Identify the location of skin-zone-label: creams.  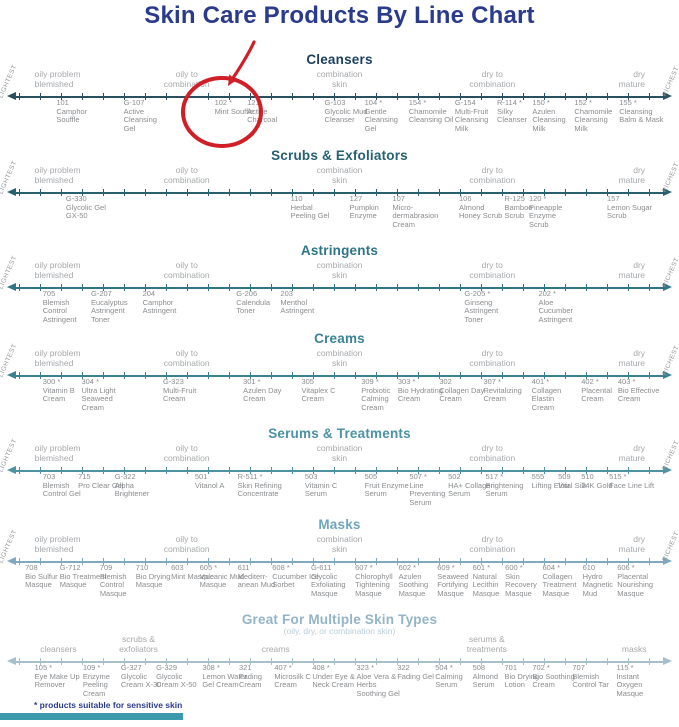
(275, 649).